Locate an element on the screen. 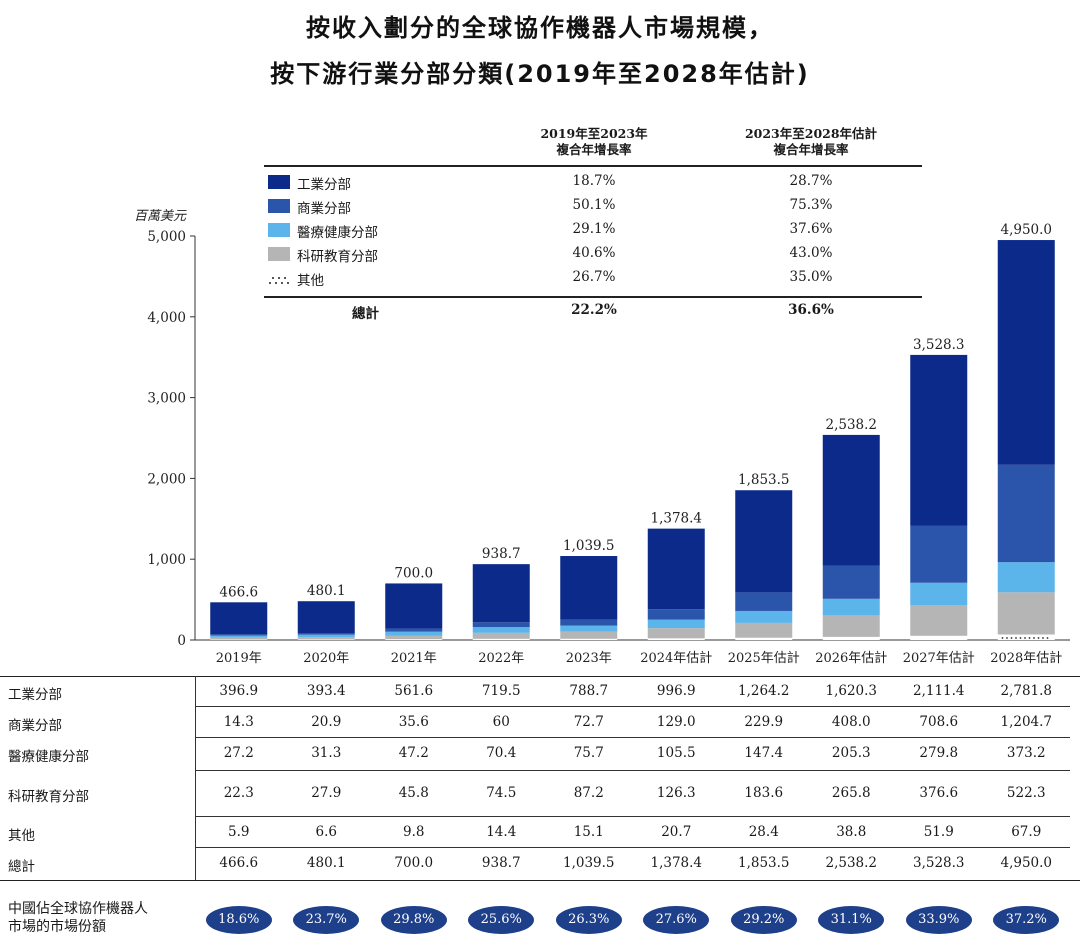 This screenshot has width=1080, height=944. table-row-label: 科研教育分部 is located at coordinates (48, 797).